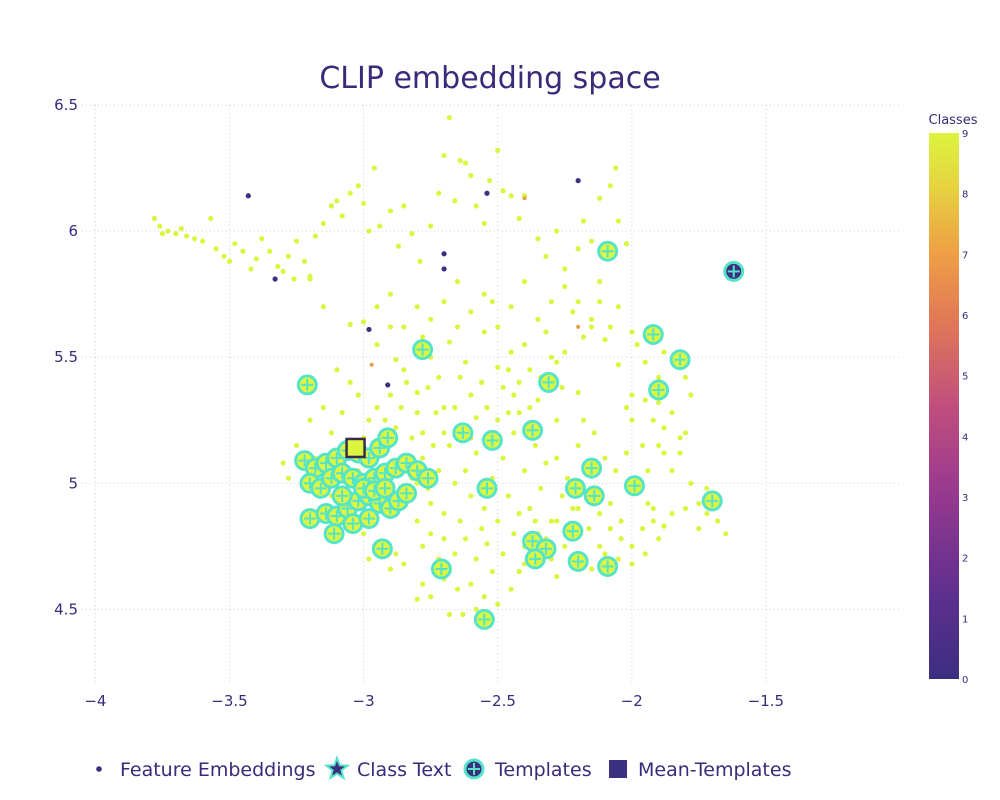  Describe the element at coordinates (965, 377) in the screenshot. I see `colorbar-tick-label: 5` at that location.